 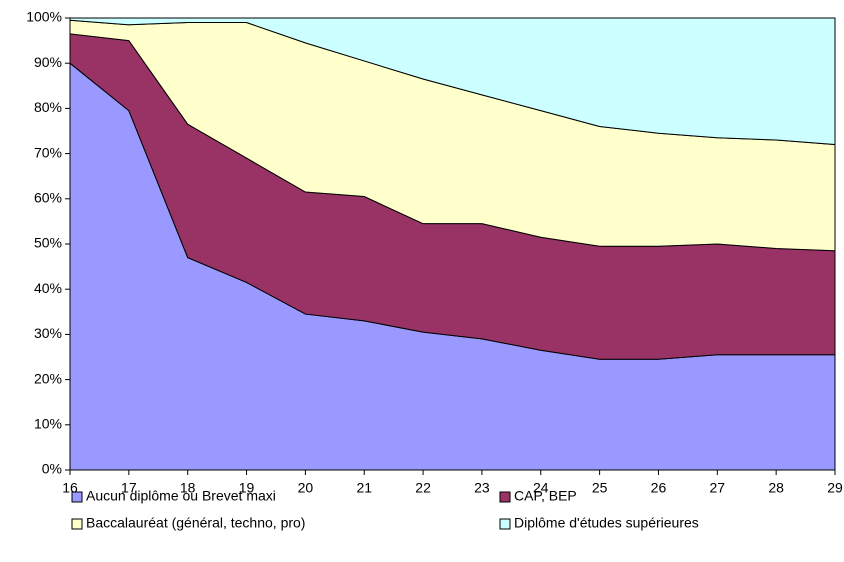 I want to click on y-tick-label: 80%, so click(x=48, y=107).